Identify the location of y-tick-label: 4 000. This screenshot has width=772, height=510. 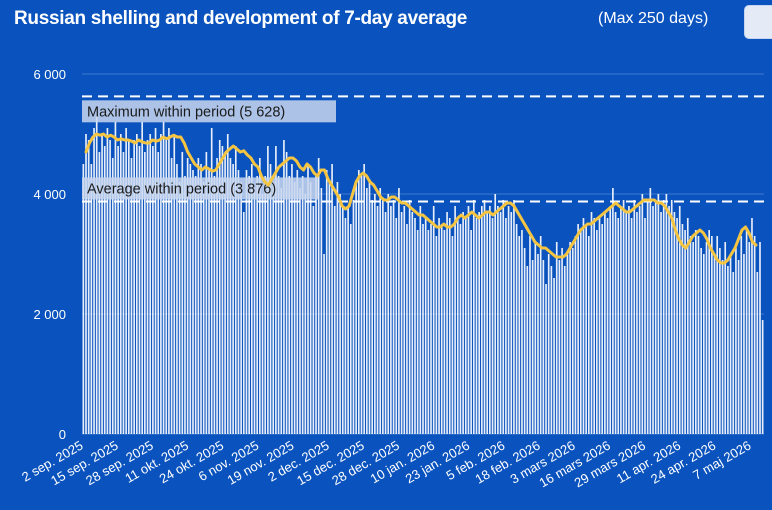
(49, 194).